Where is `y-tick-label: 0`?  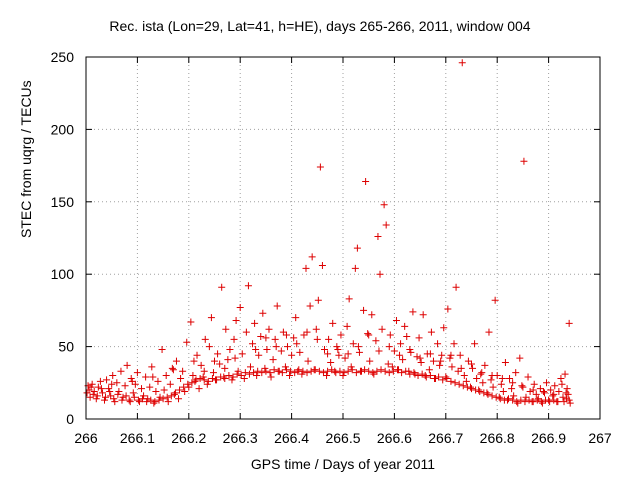 y-tick-label: 0 is located at coordinates (70, 419).